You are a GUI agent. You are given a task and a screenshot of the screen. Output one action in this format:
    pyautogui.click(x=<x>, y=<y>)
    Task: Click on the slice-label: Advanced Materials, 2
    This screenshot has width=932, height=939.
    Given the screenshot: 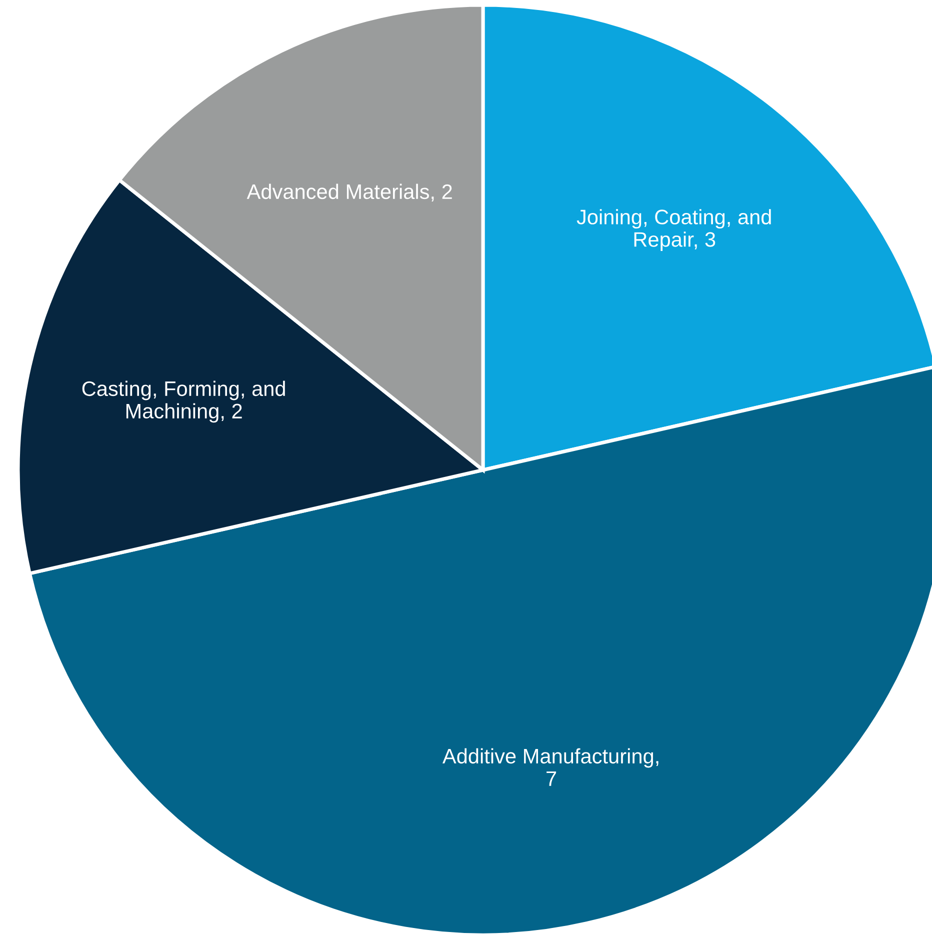 What is the action you would take?
    pyautogui.click(x=349, y=193)
    